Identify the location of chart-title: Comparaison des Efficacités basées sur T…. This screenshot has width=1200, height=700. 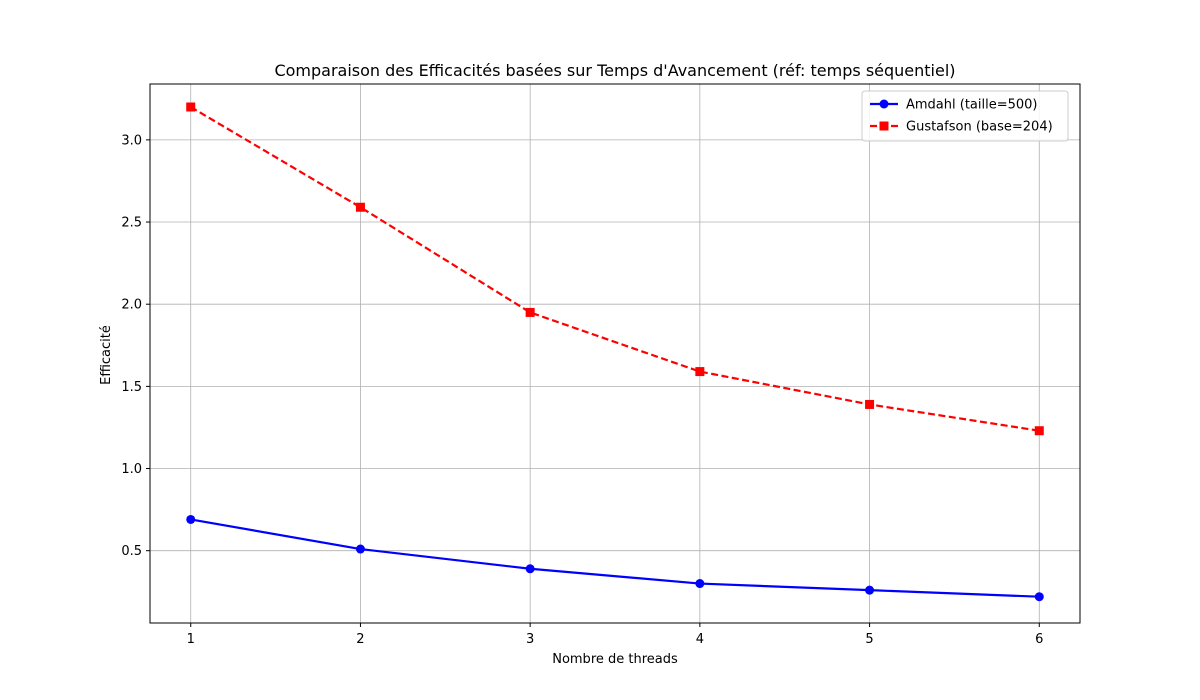
(614, 70).